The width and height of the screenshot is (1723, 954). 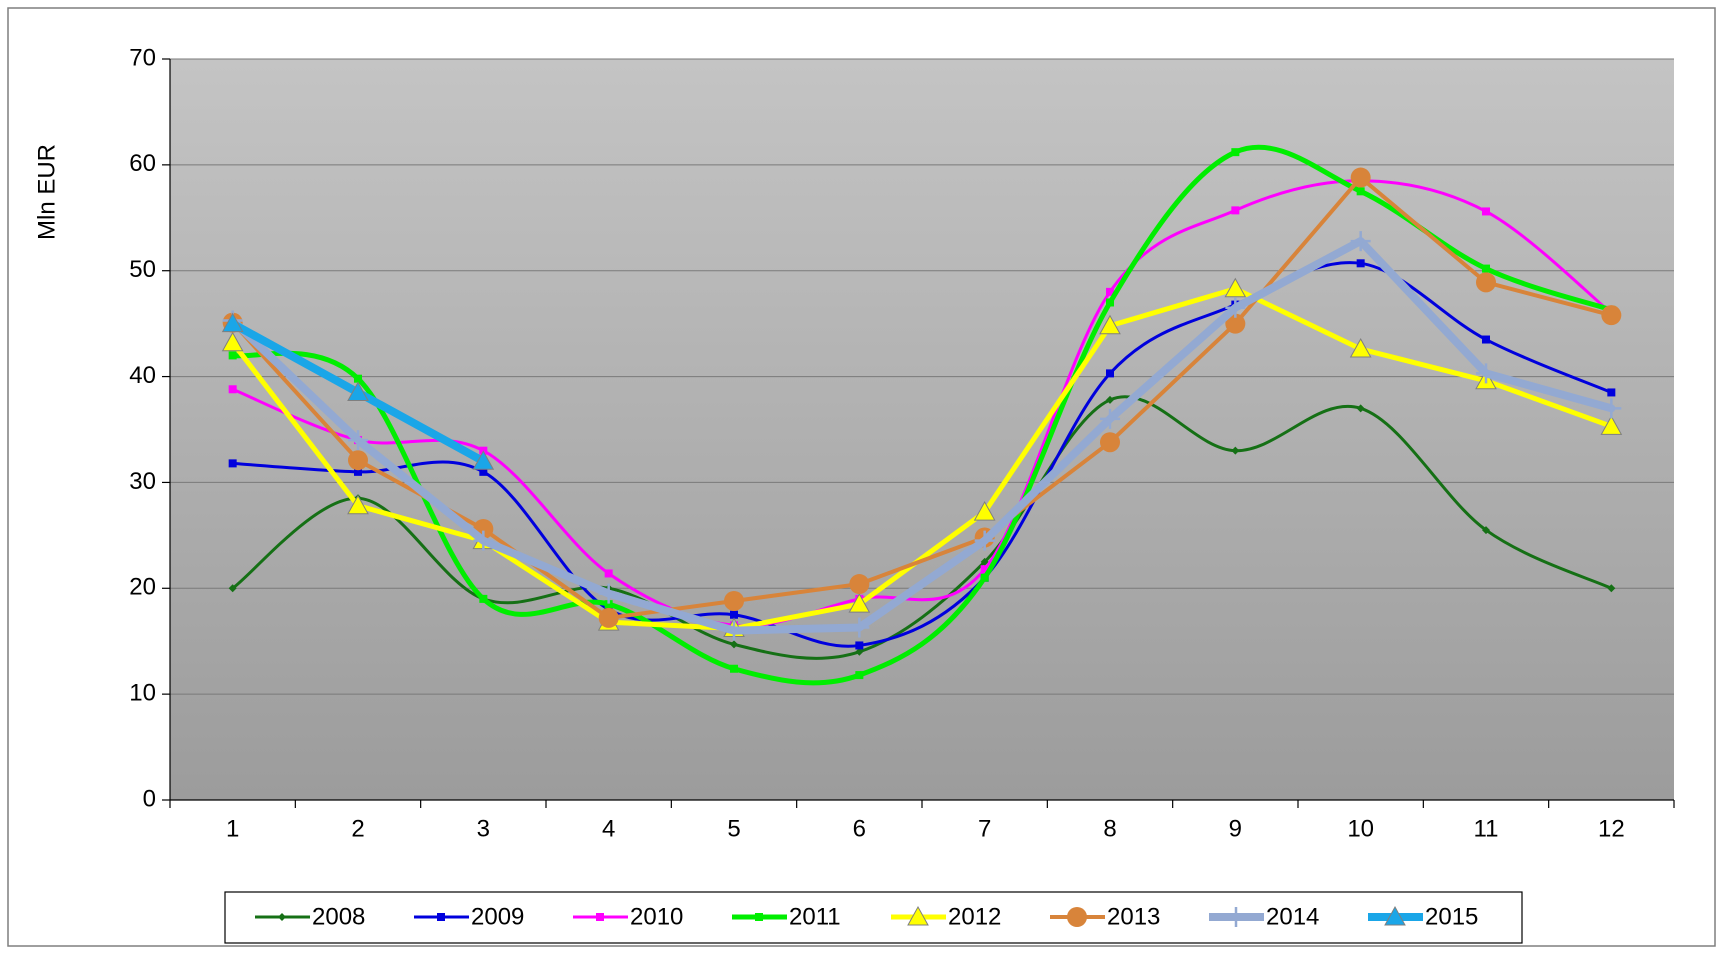 What do you see at coordinates (142, 375) in the screenshot?
I see `y-tick-label: 40` at bounding box center [142, 375].